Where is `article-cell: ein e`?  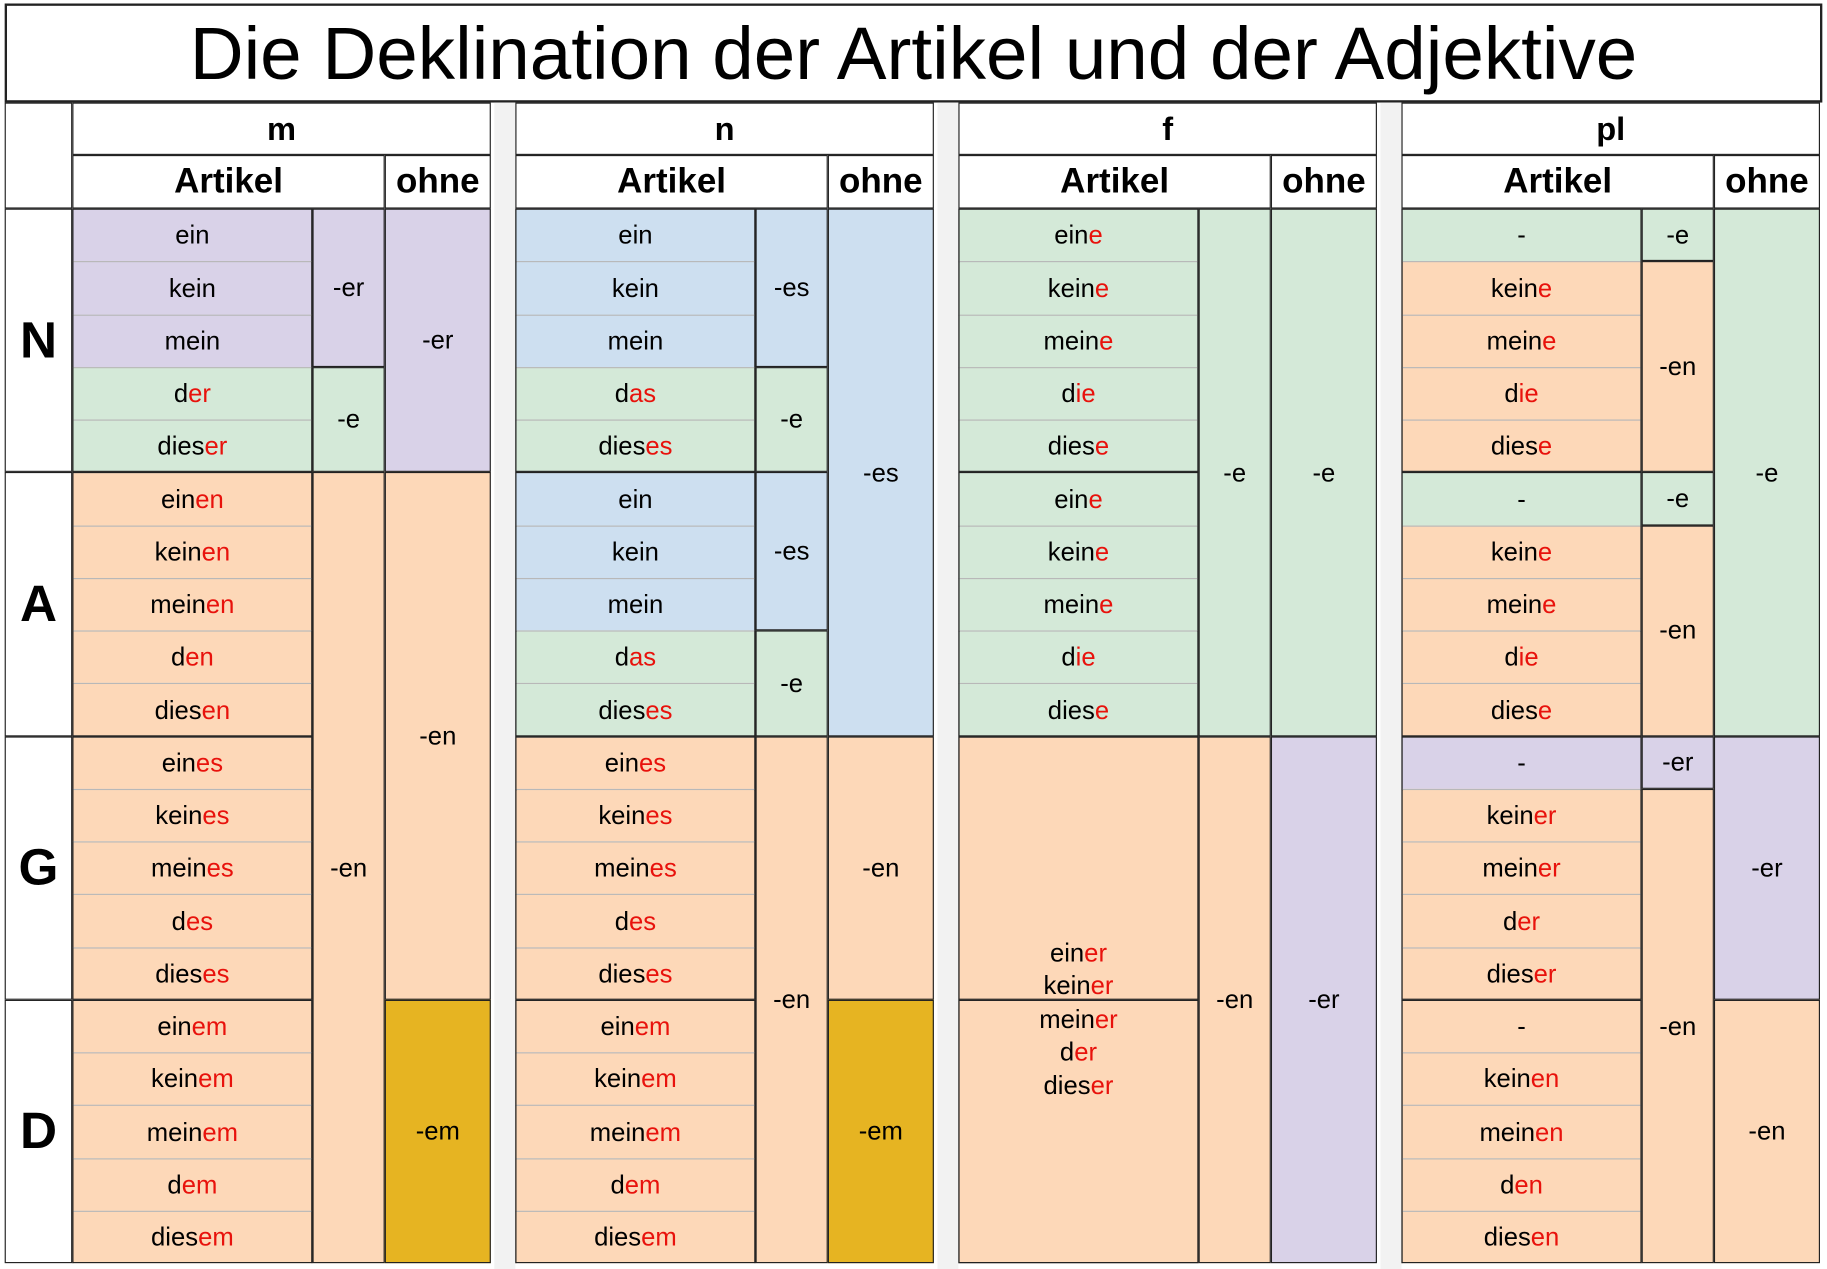
article-cell: ein e is located at coordinates (1078, 235).